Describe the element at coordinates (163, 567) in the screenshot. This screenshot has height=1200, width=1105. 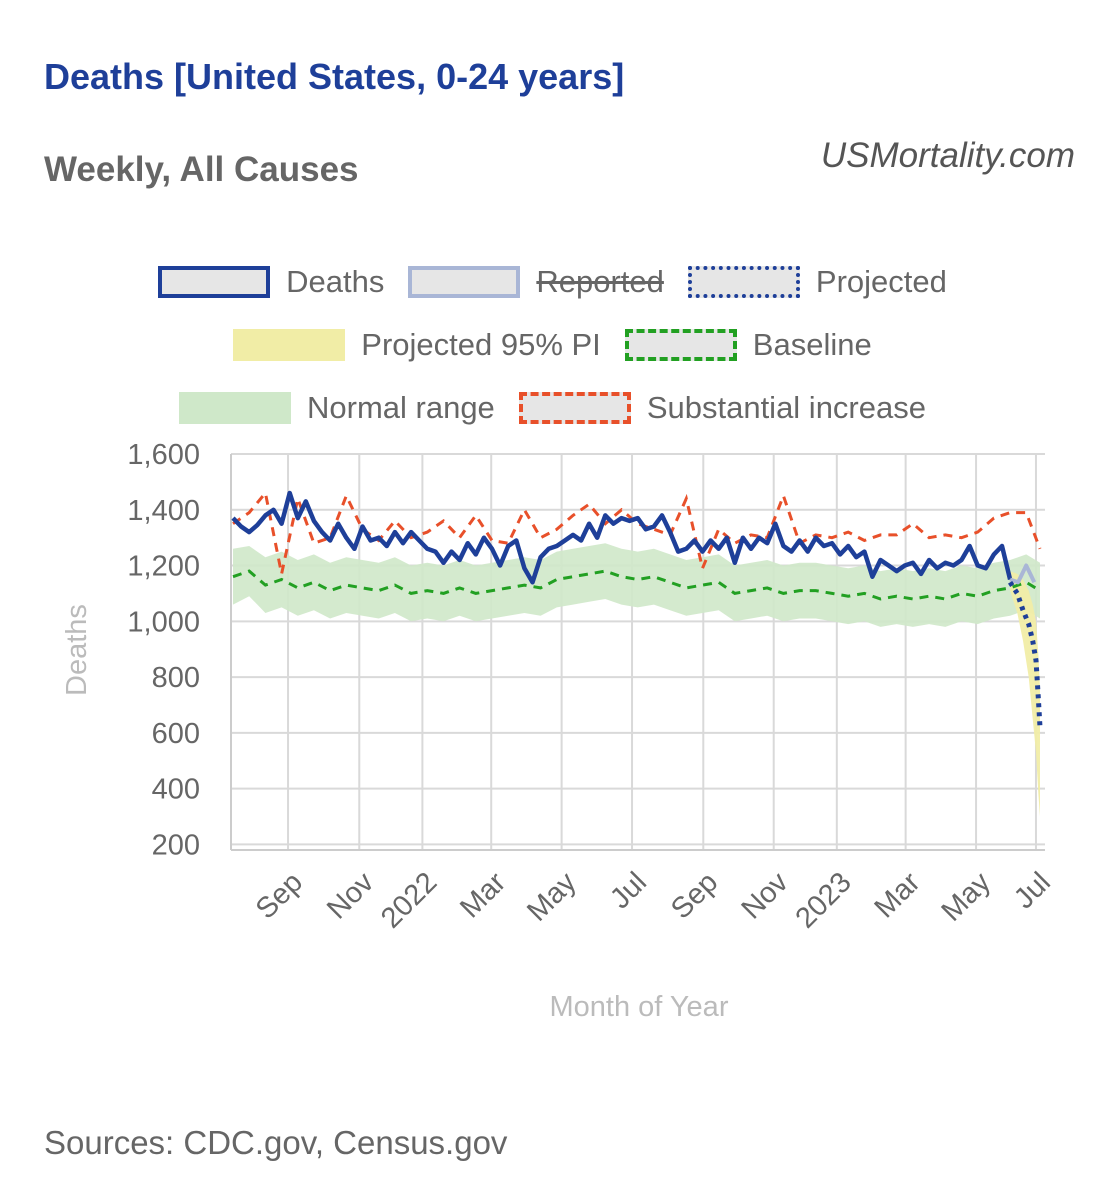
I see `y-tick-label: 1,200` at that location.